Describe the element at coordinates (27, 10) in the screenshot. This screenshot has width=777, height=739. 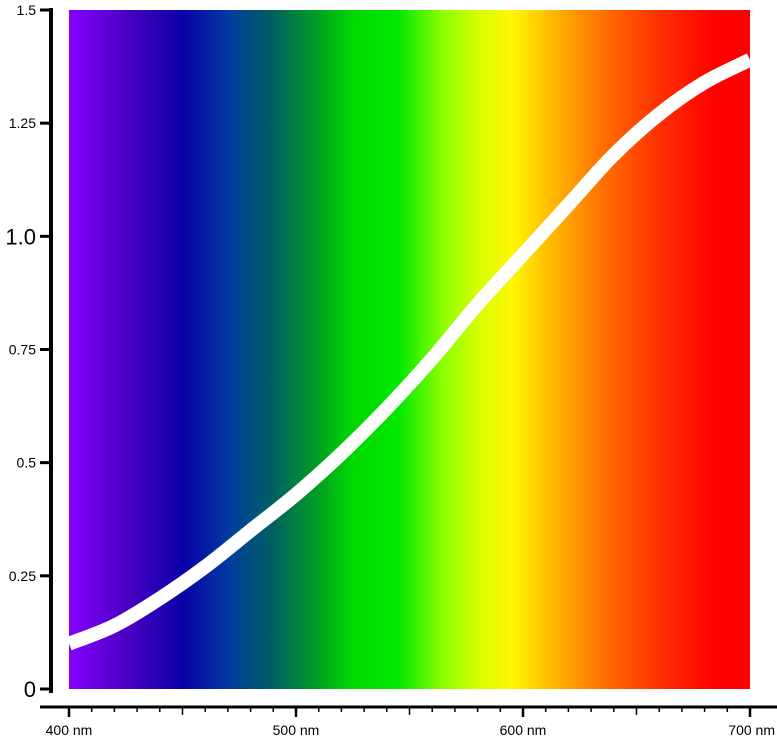
I see `y-tick-label-6: 1.5` at that location.